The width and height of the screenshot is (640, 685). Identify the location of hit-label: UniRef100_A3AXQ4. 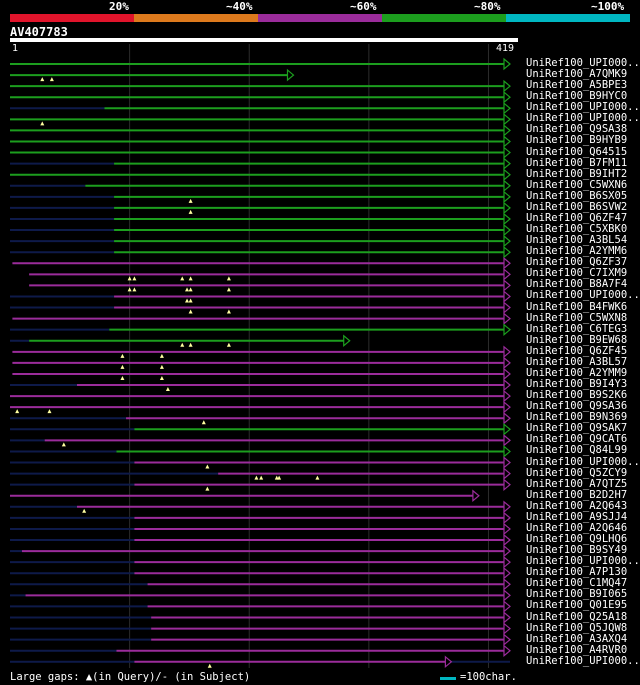
(577, 638).